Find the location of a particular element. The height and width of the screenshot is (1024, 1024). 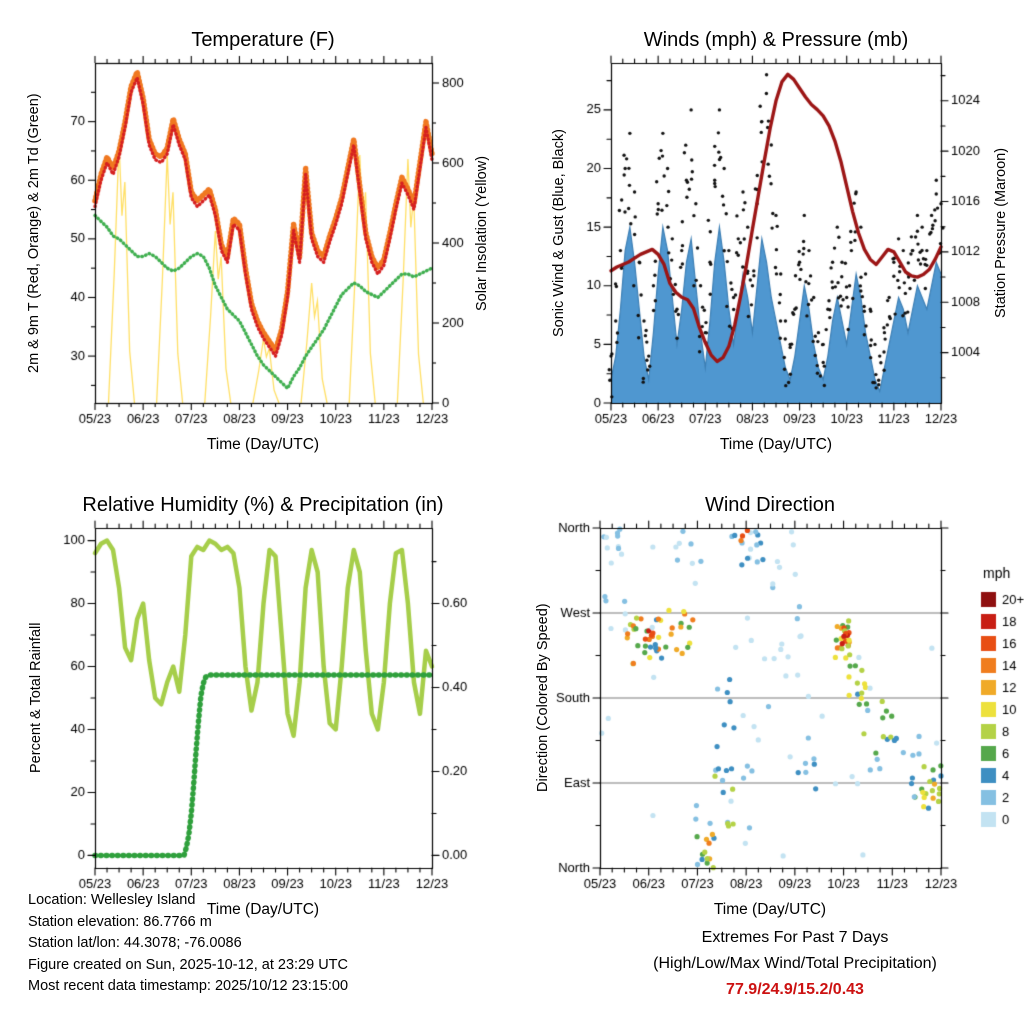

winds-pressure-chart-title: Winds (mph) & Pressure (mb) is located at coordinates (776, 40).